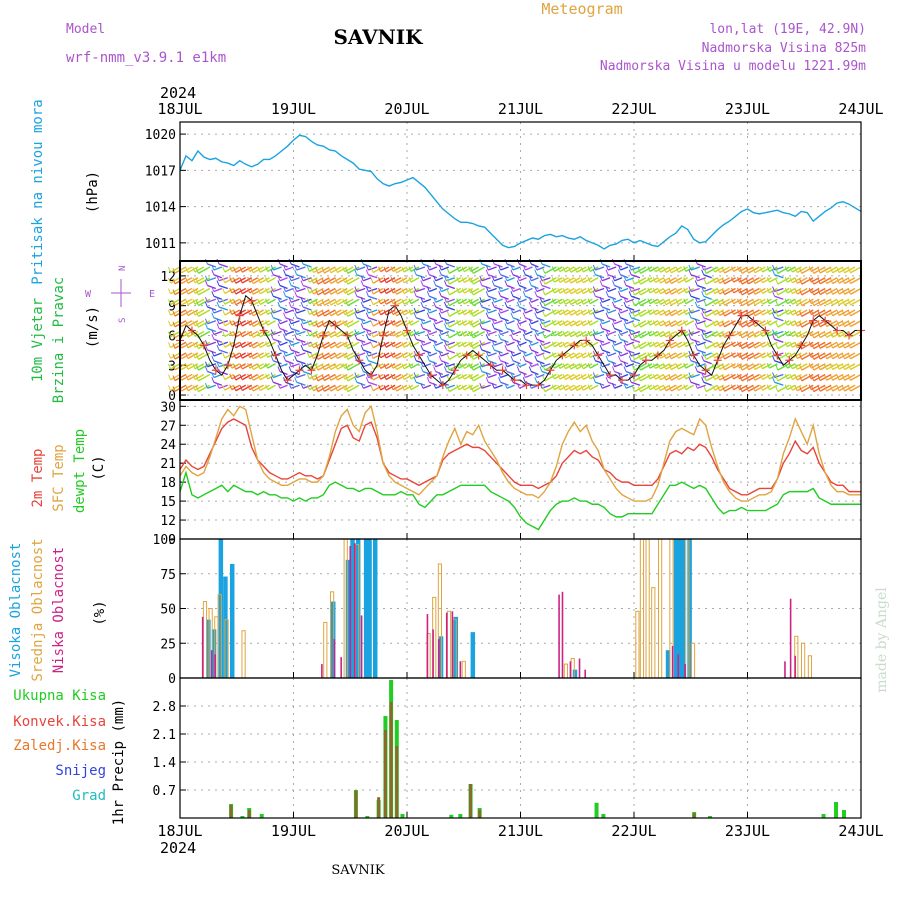 This screenshot has height=900, width=900. I want to click on compass-n: N, so click(123, 268).